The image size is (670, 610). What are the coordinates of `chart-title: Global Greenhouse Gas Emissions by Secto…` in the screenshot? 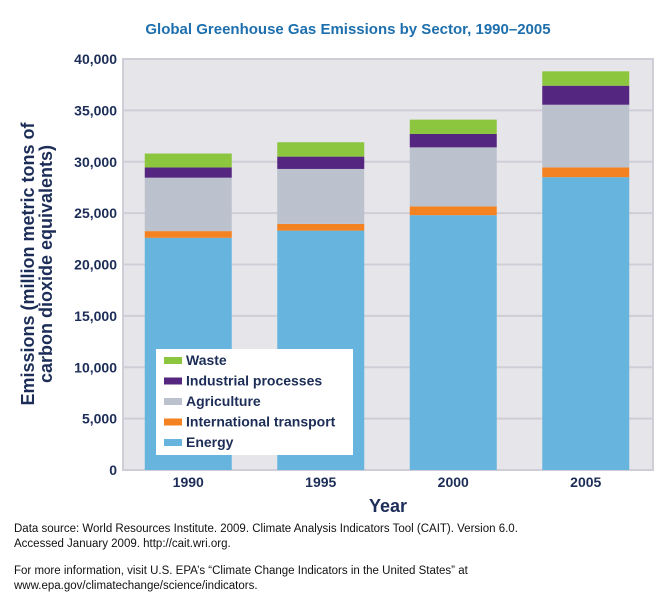 It's located at (347, 29).